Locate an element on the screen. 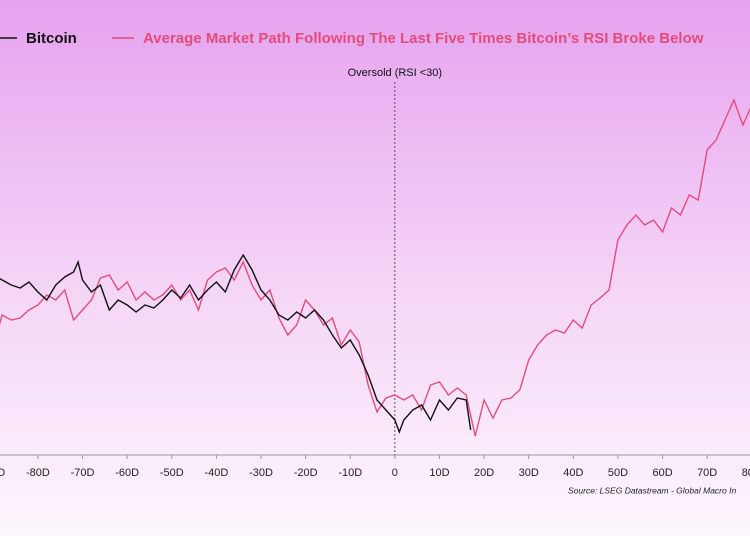 Image resolution: width=750 pixels, height=536 pixels. x-tick-label: 0 is located at coordinates (395, 473).